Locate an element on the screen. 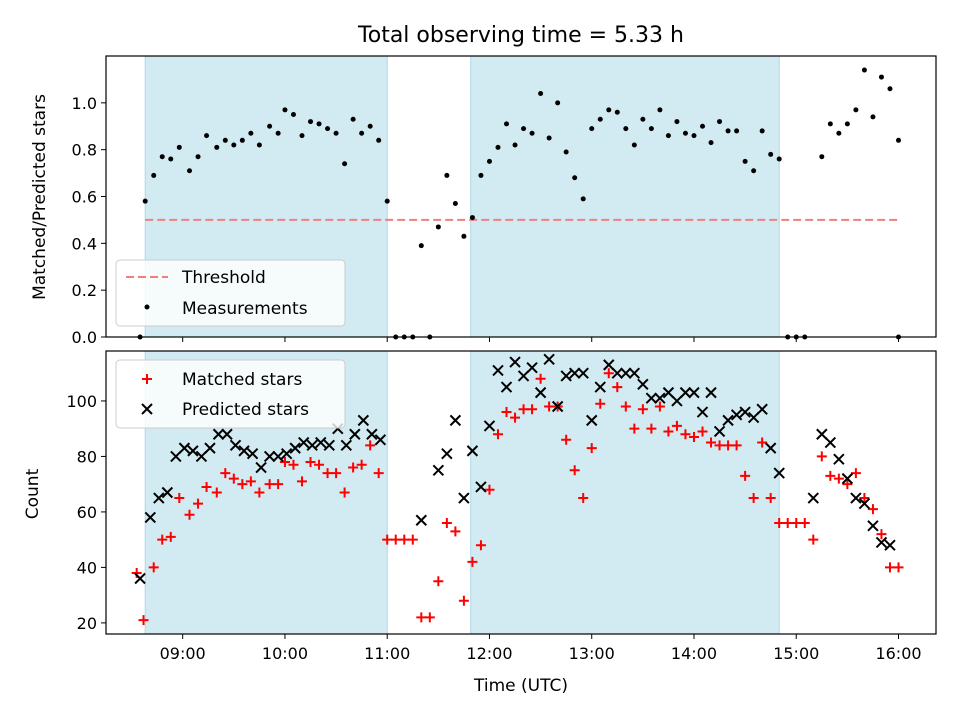 This screenshot has width=960, height=720. y-tick-label: 60 is located at coordinates (87, 512).